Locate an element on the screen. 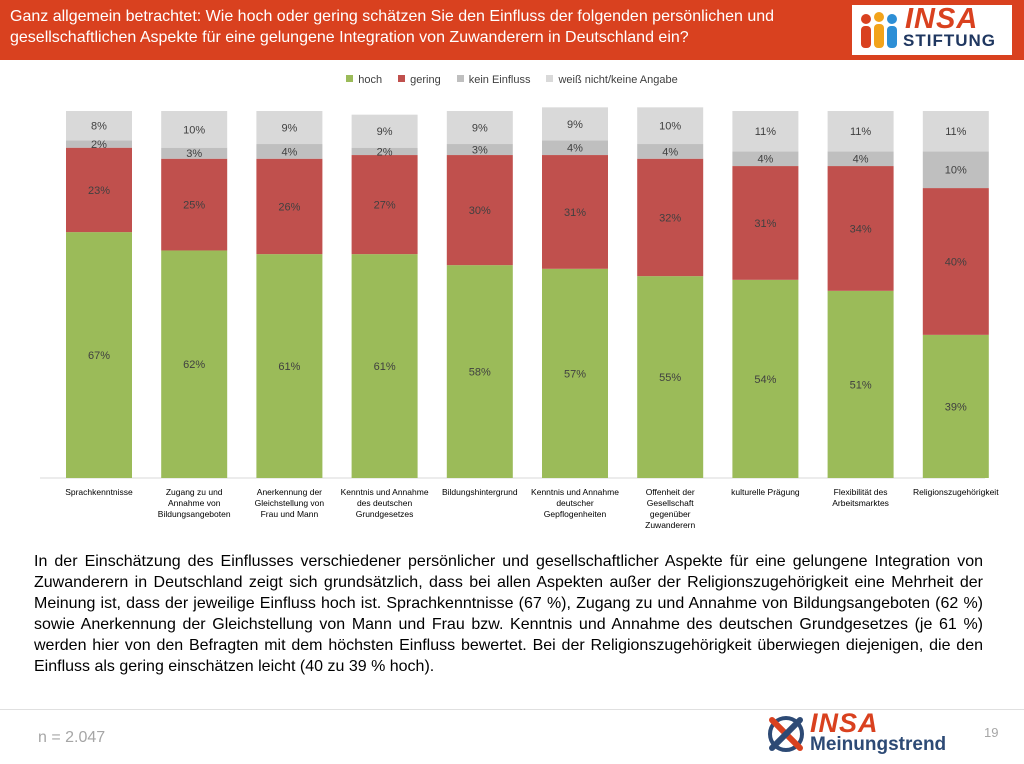 The image size is (1024, 764). insa-stiftung-logo: INSA STIFTUNG is located at coordinates (932, 29).